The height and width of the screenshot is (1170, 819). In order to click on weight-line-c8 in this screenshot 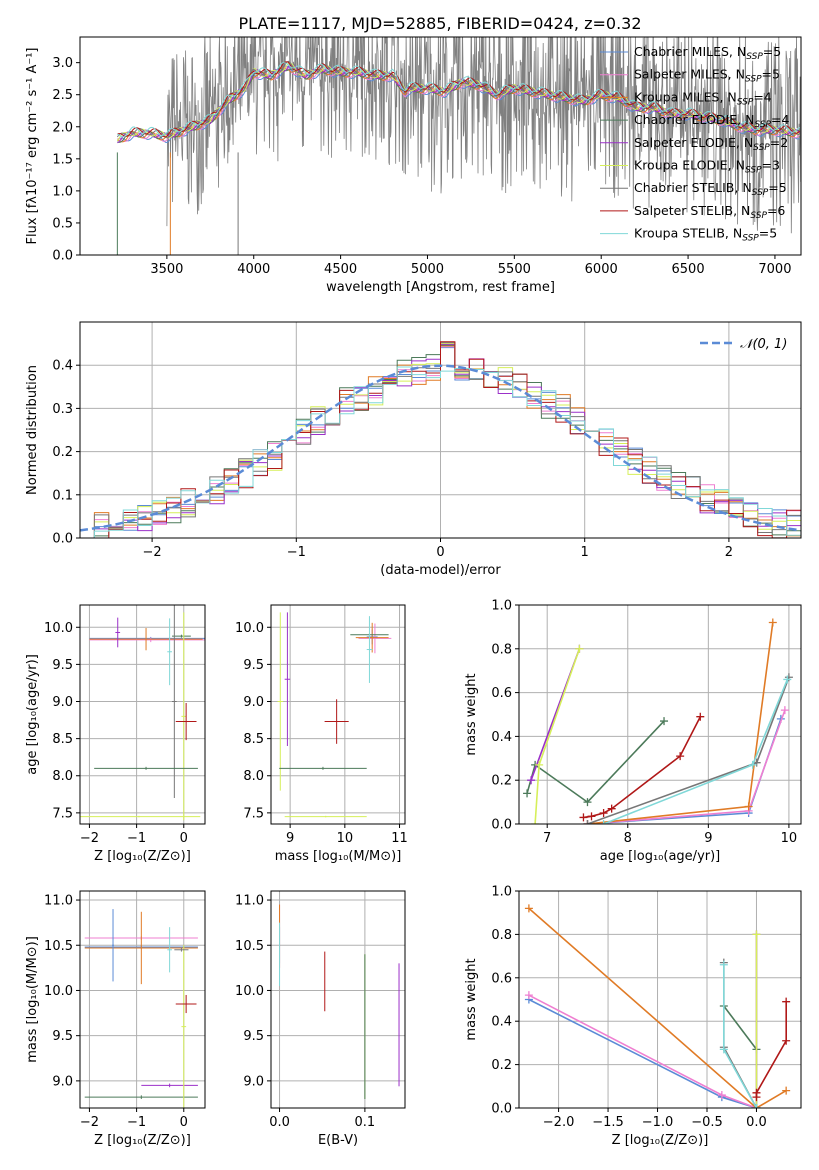, I will do `click(642, 767)`.